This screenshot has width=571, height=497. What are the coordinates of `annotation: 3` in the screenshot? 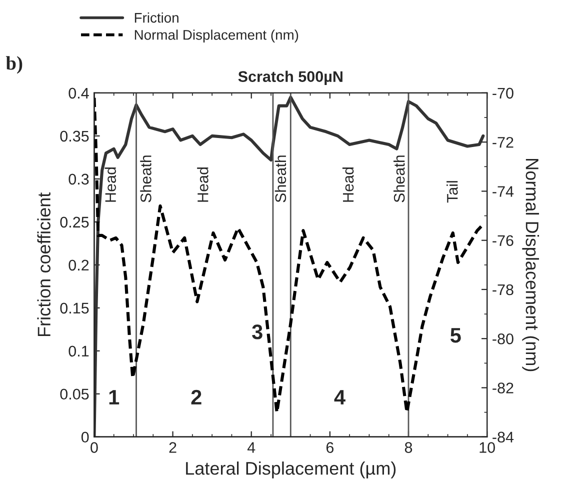 It's located at (257, 332).